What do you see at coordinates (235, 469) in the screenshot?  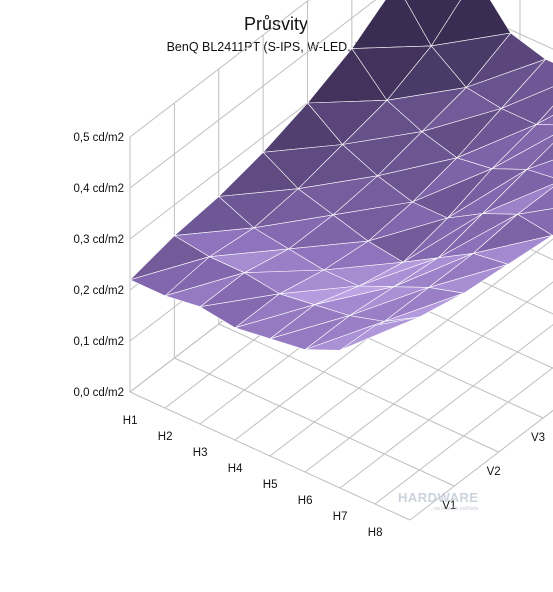 I see `h-tick-label: H4` at bounding box center [235, 469].